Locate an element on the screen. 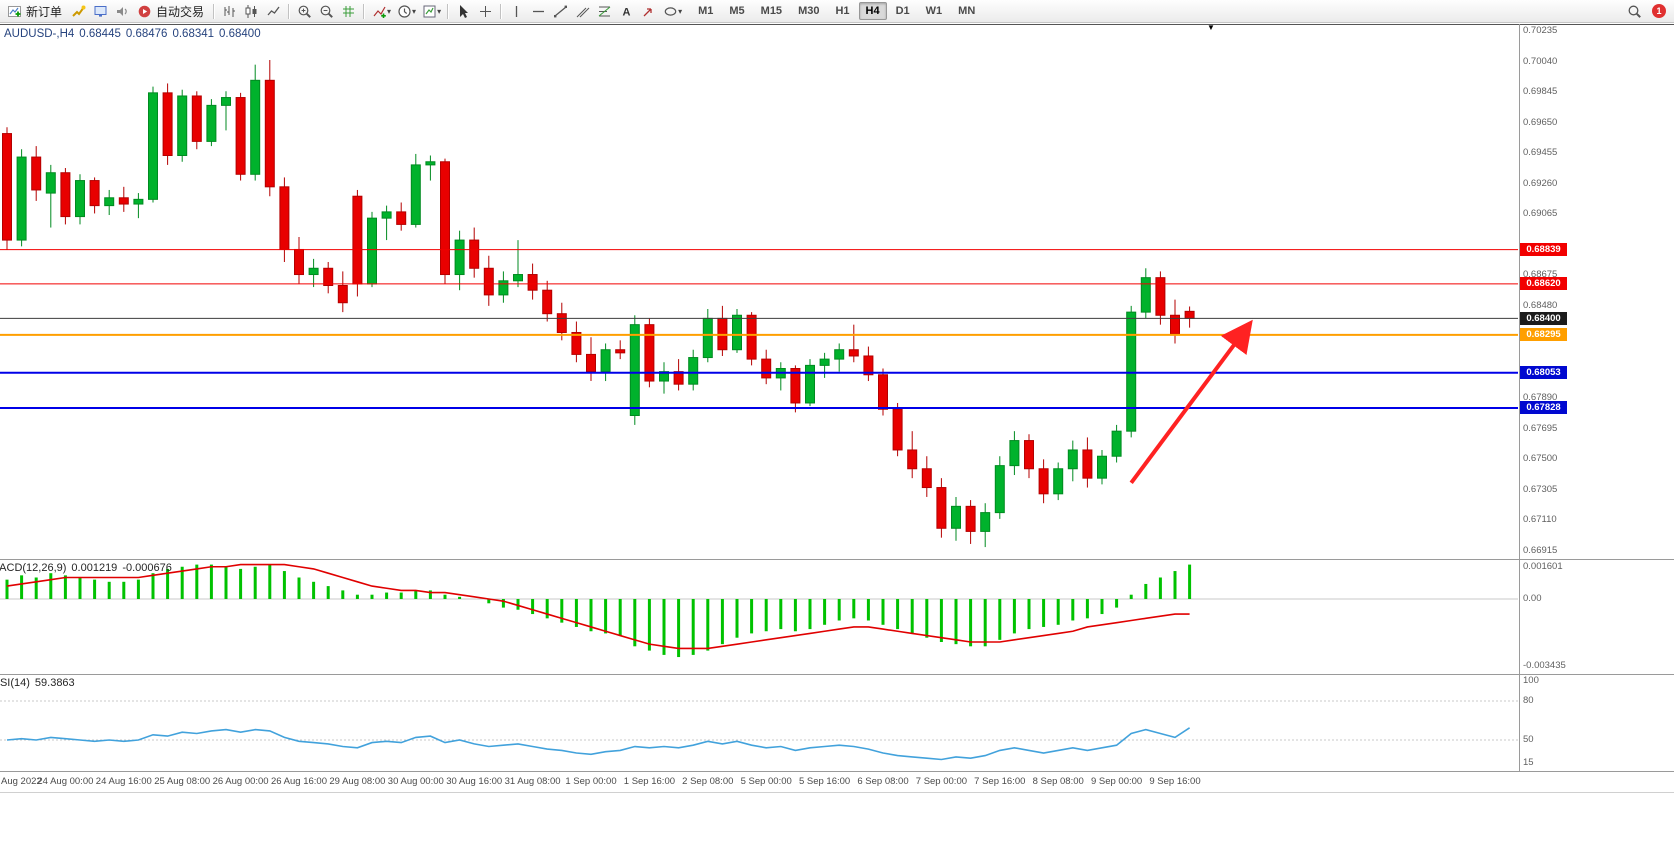  trendline-tool-icon is located at coordinates (560, 11).